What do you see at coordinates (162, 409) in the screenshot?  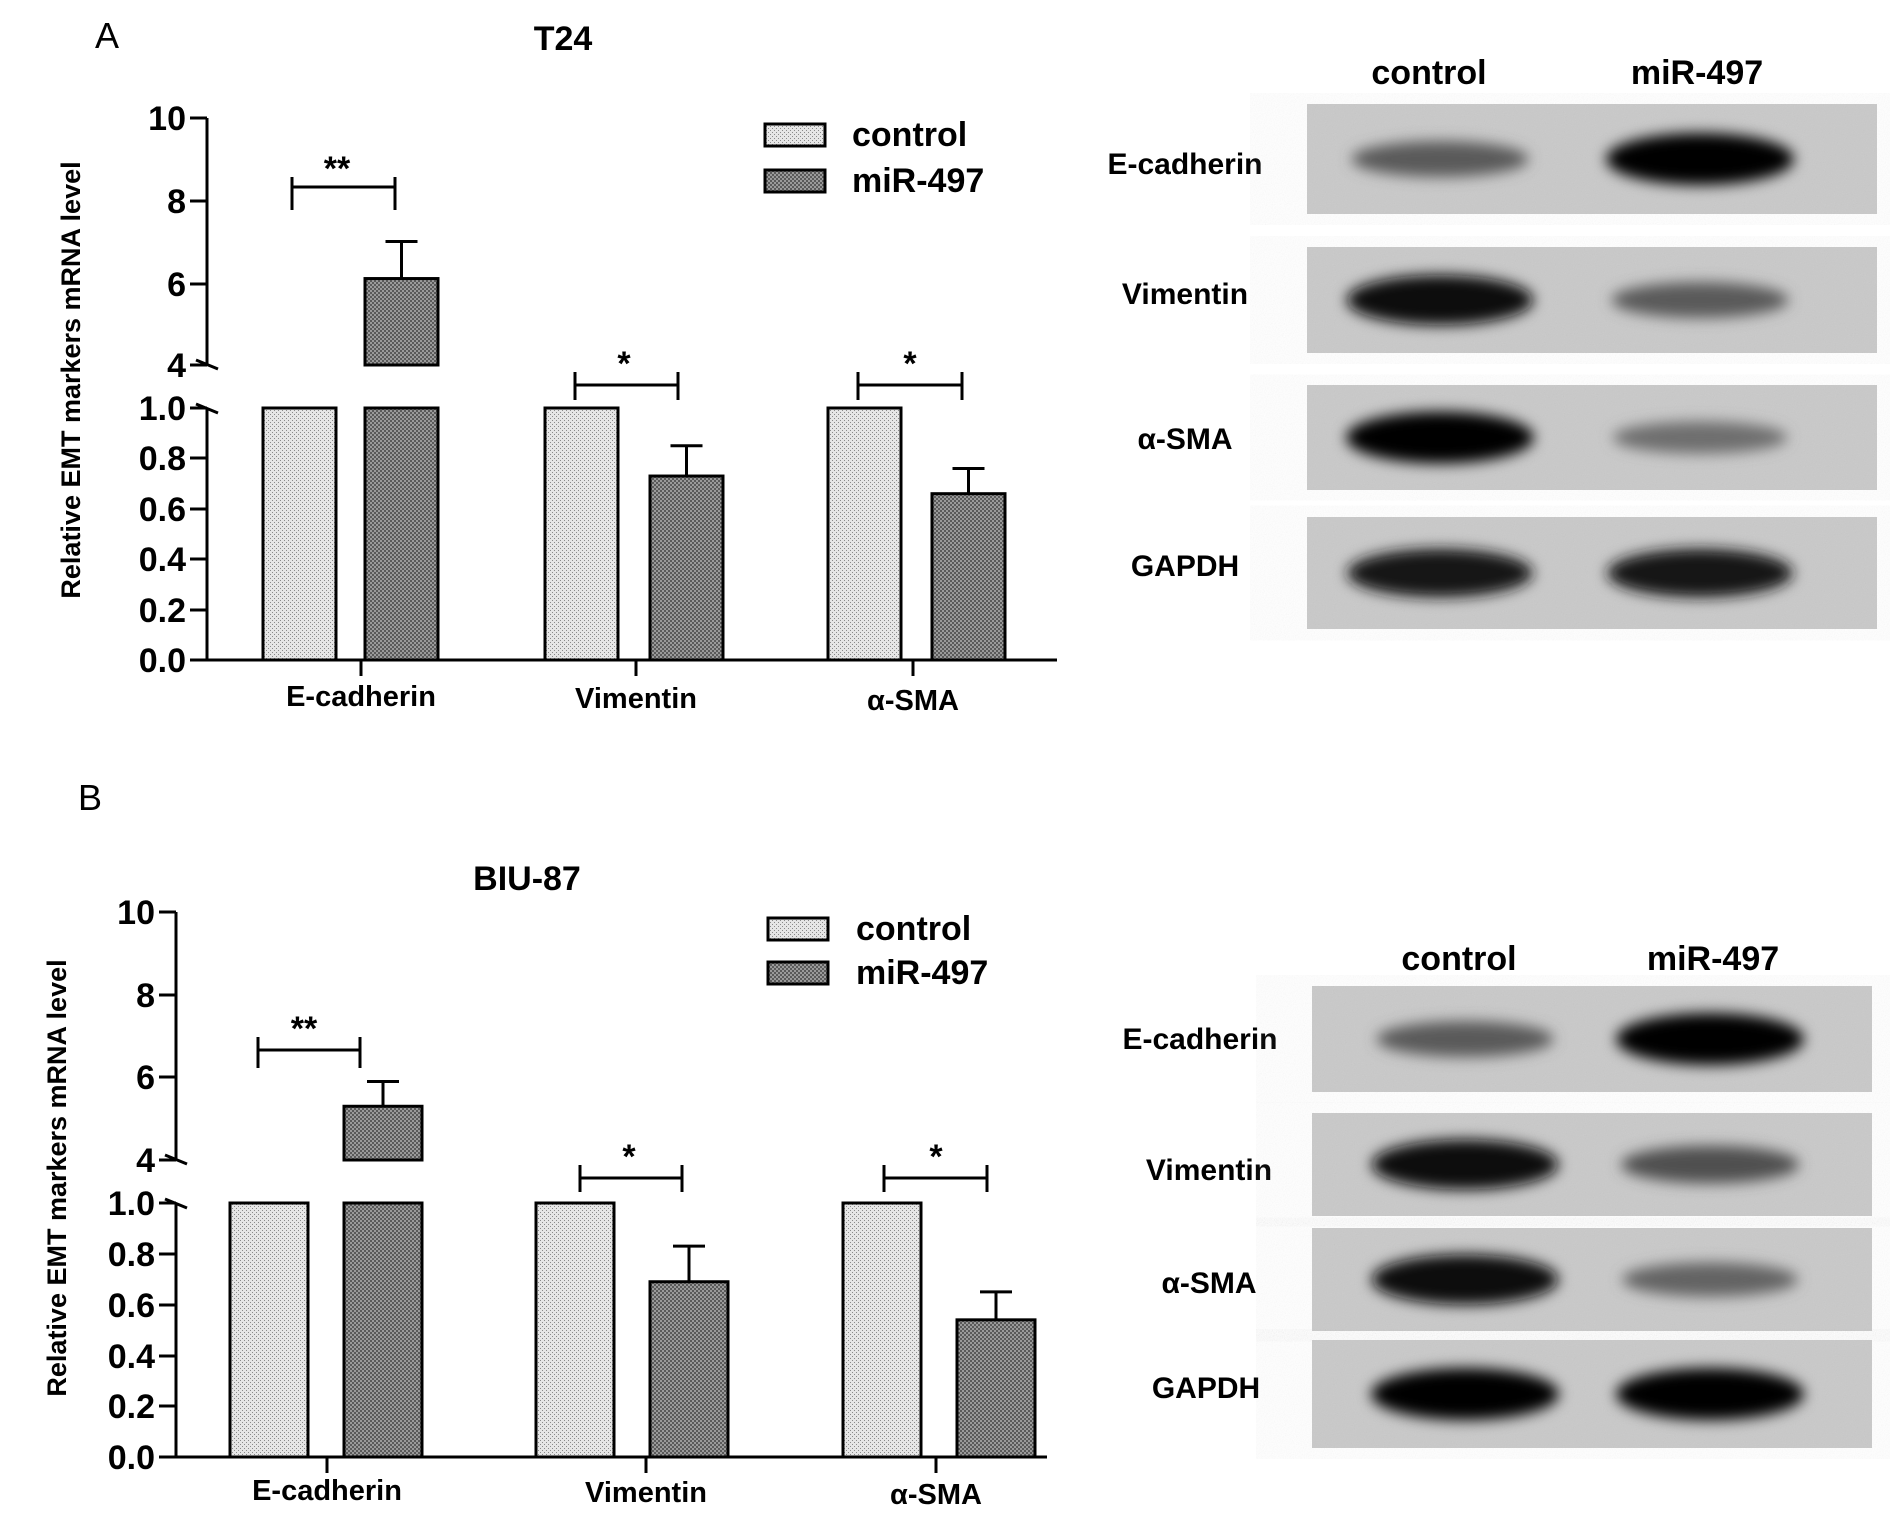 I see `panel-a-ytick-label: 1.0` at bounding box center [162, 409].